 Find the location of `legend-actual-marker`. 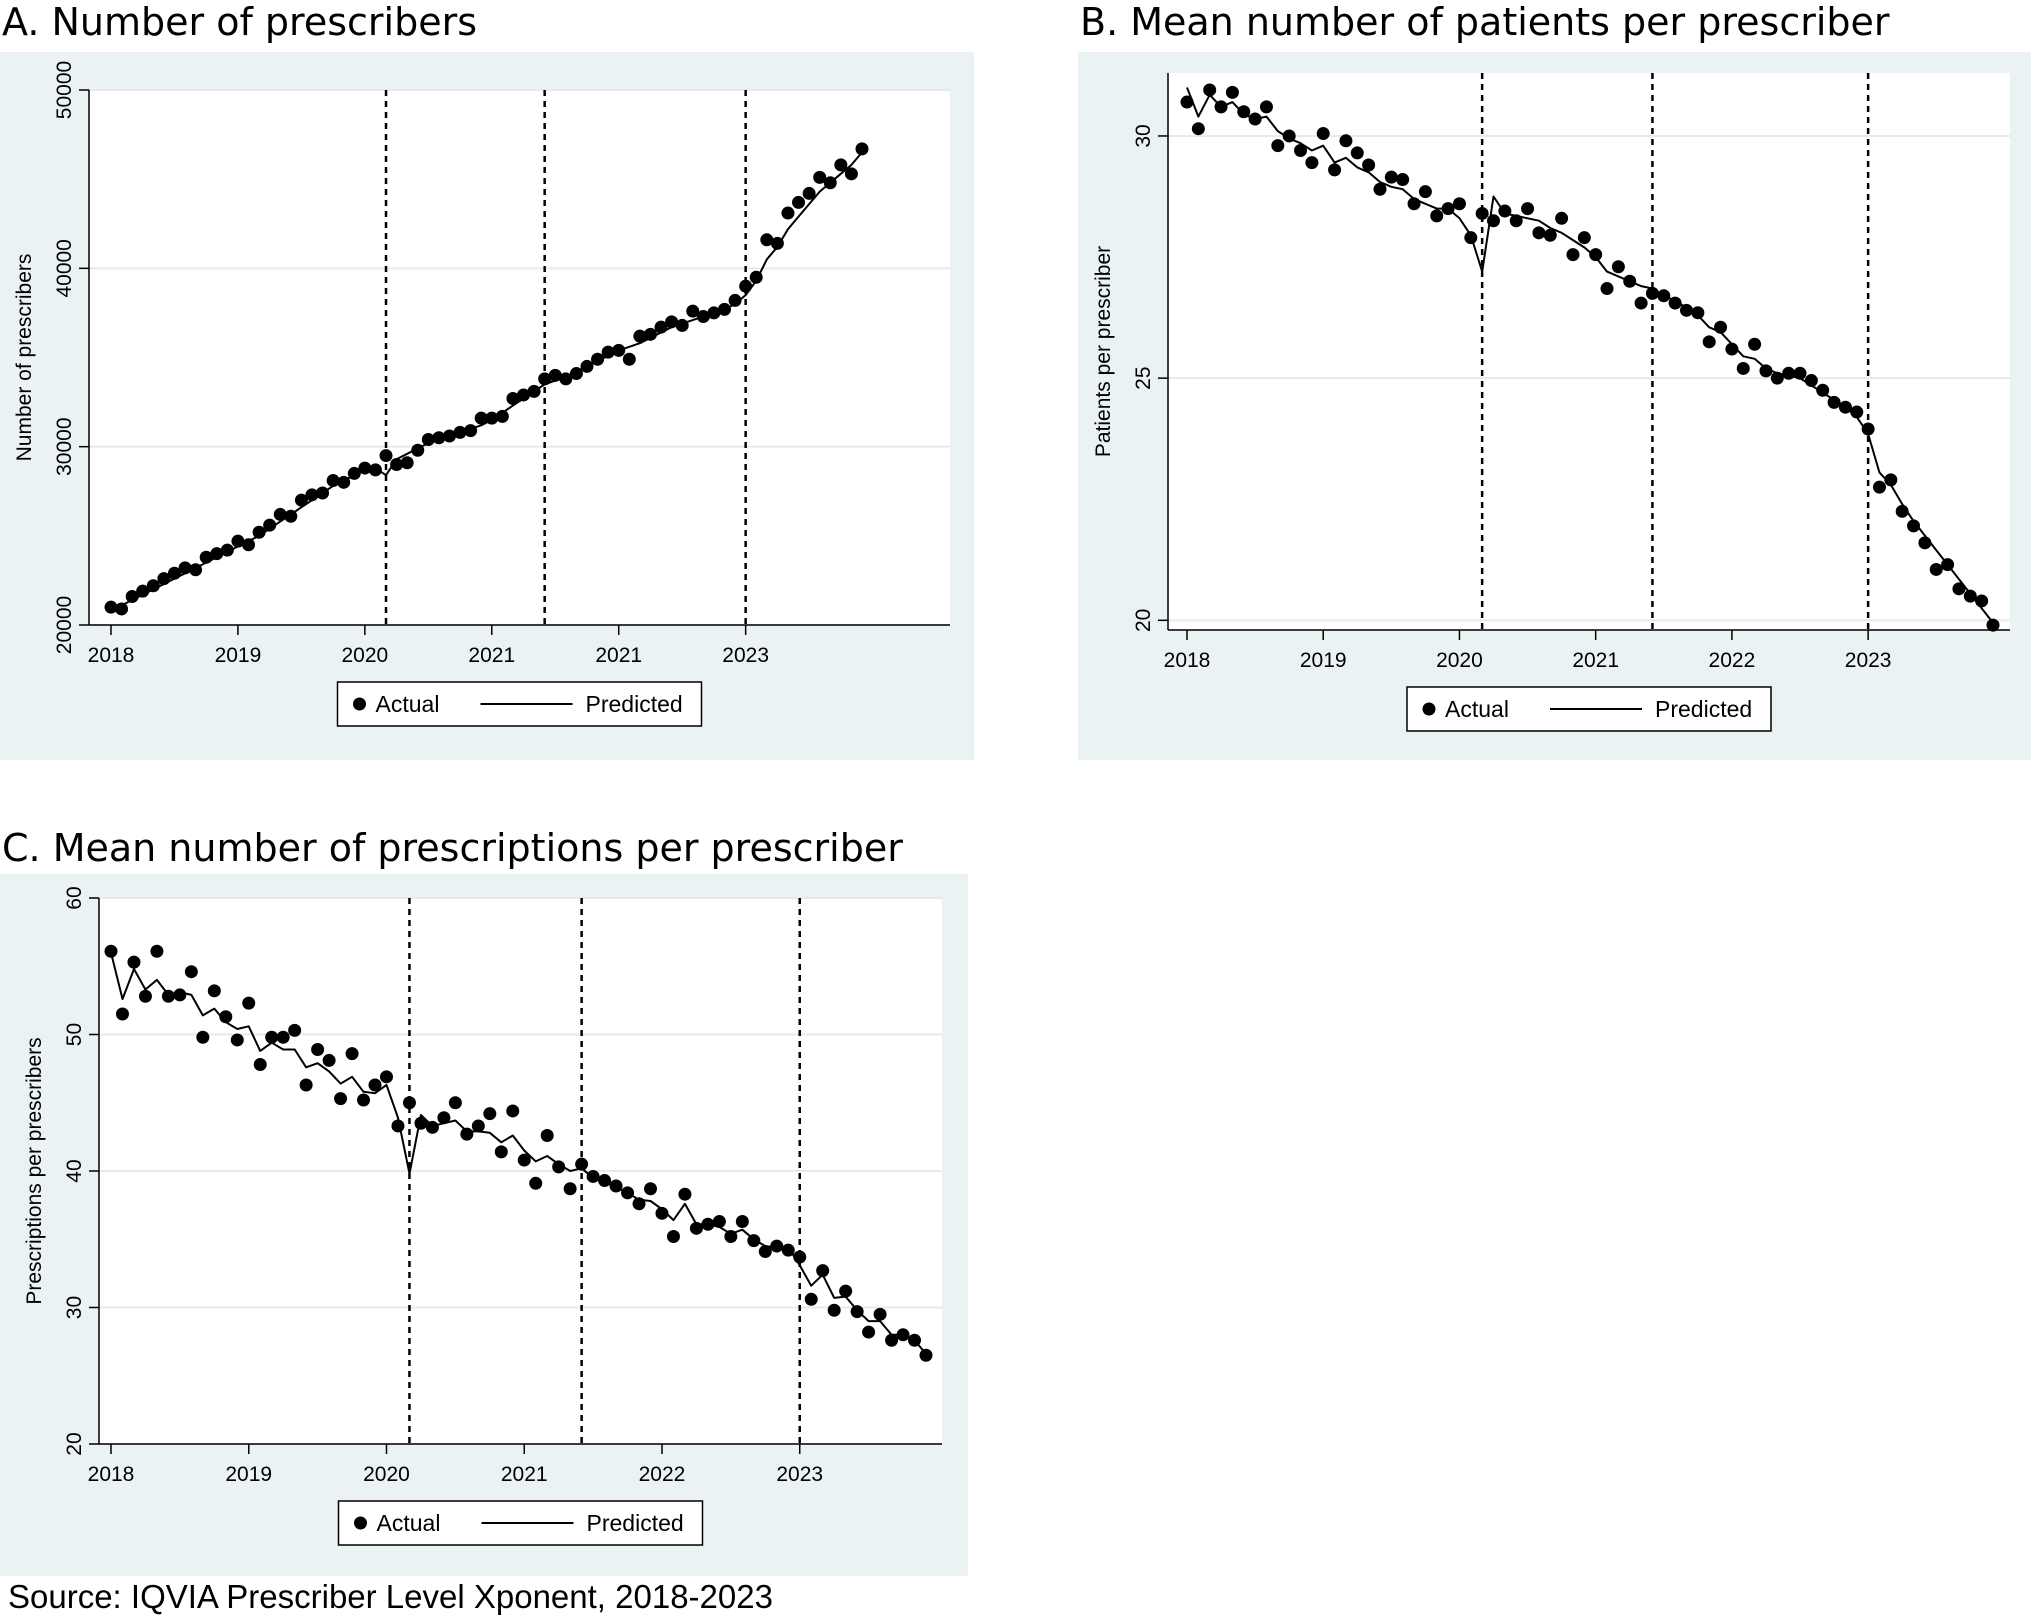

legend-actual-marker is located at coordinates (359, 704).